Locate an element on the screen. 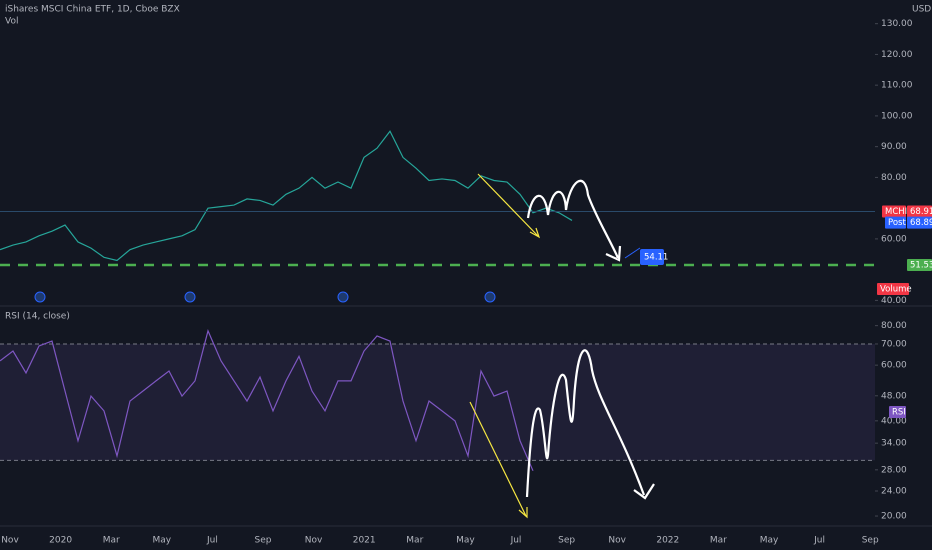 The height and width of the screenshot is (550, 932). last-price-tag-box is located at coordinates (919, 211).